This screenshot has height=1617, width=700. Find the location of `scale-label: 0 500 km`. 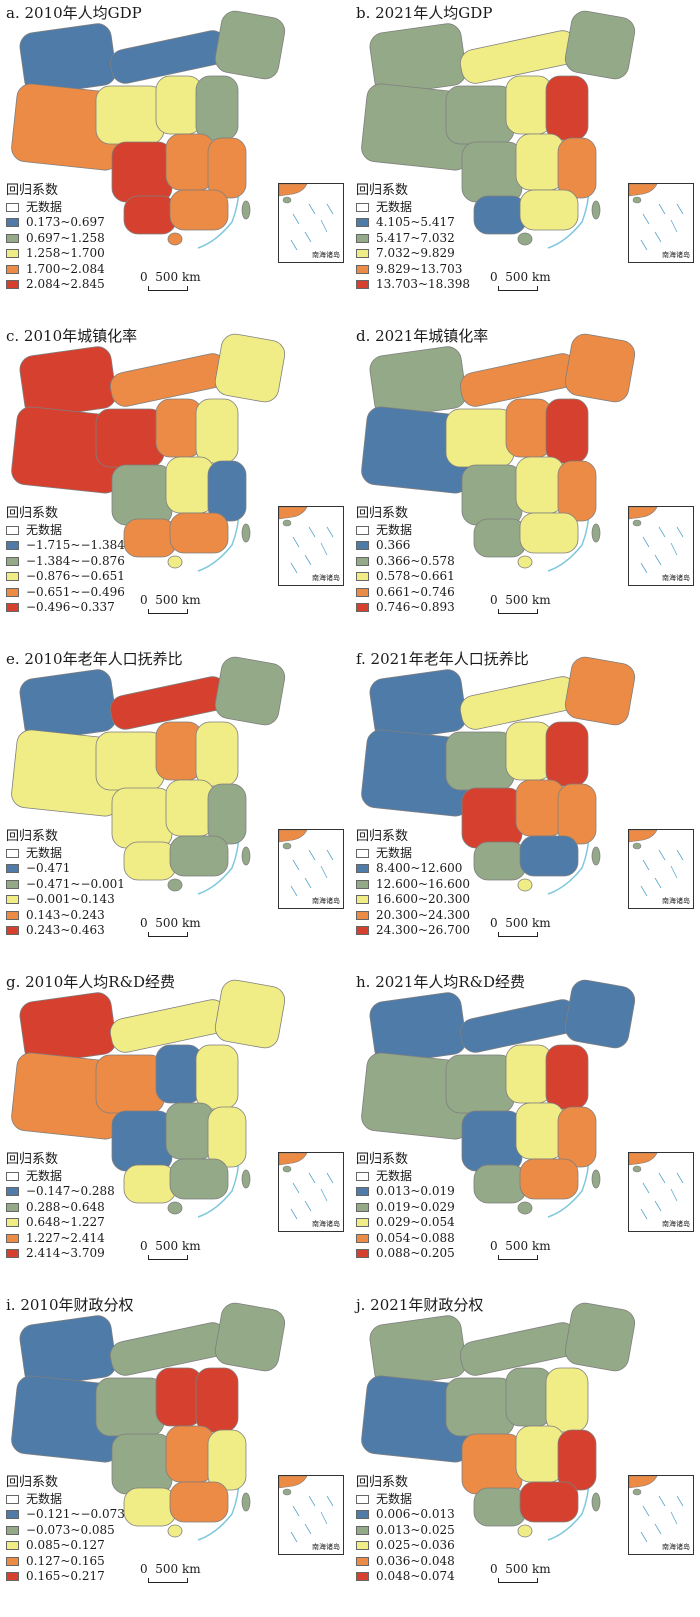

scale-label: 0 500 km is located at coordinates (170, 277).